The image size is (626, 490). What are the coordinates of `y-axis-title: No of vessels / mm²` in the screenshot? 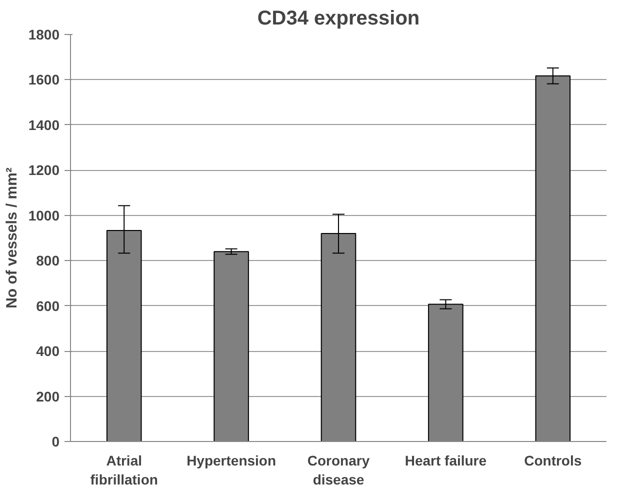 It's located at (11, 238).